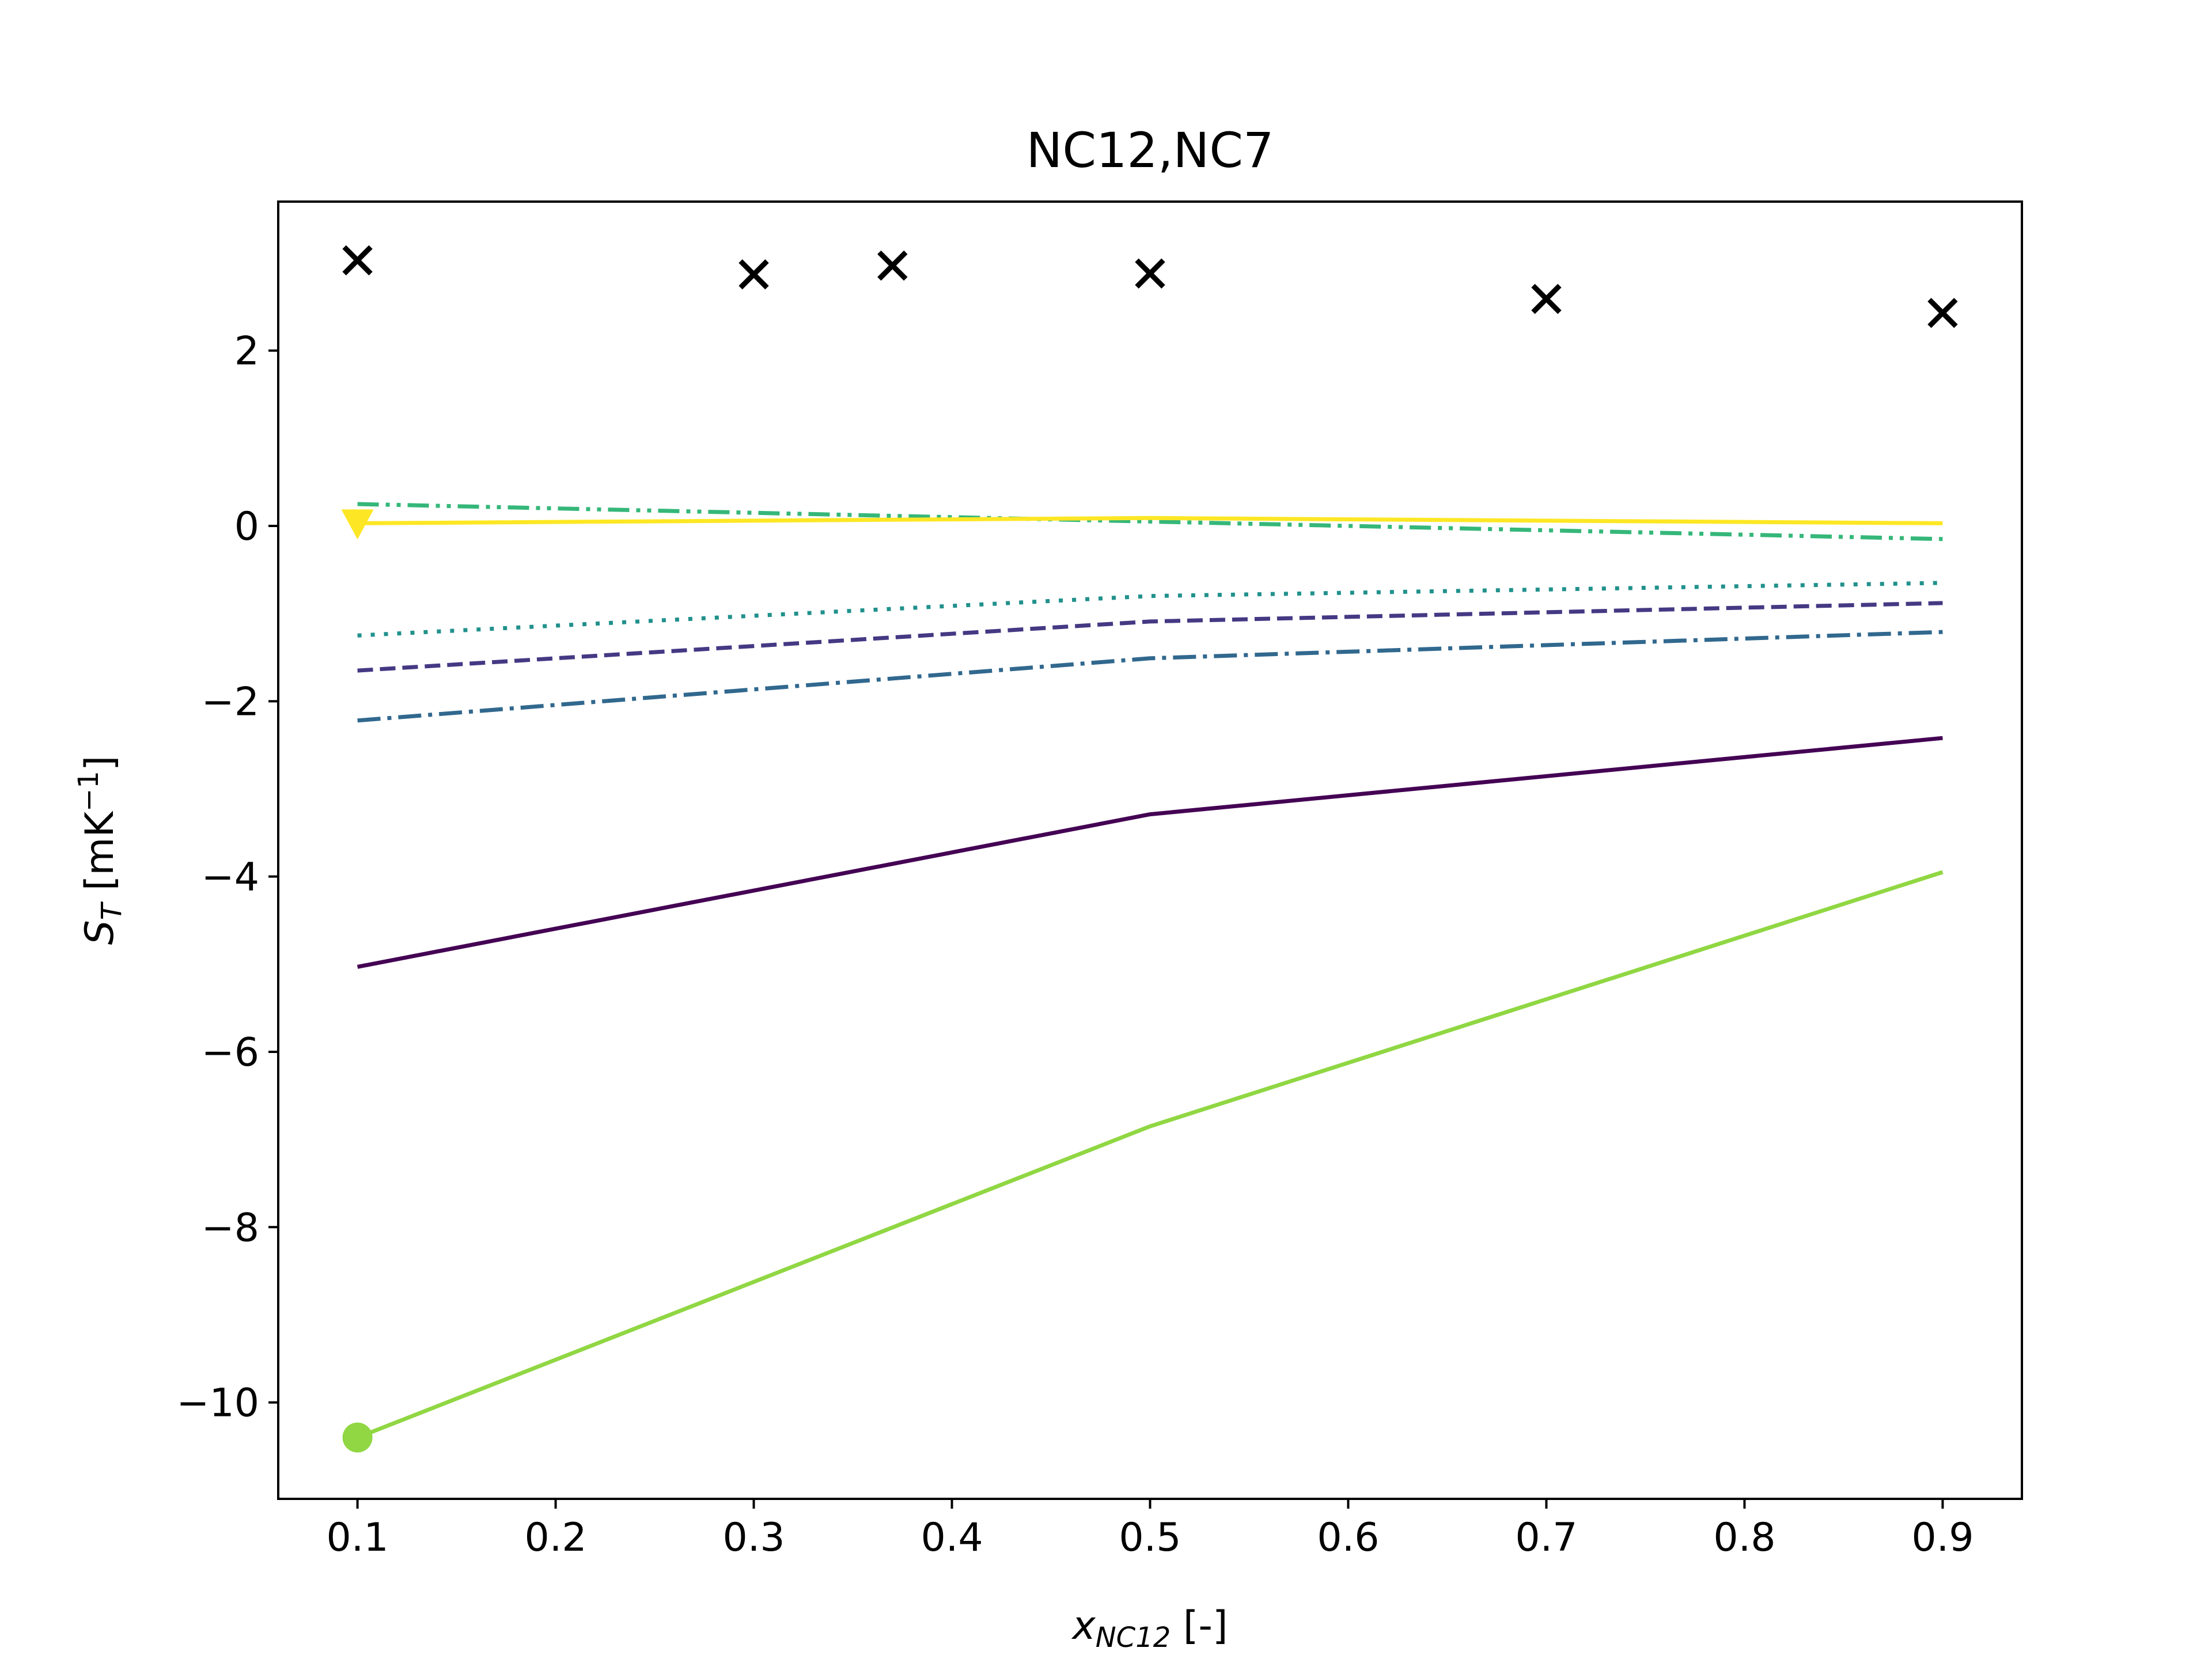 The width and height of the screenshot is (2212, 1659). Describe the element at coordinates (1744, 1537) in the screenshot. I see `x-tick-label: 0.8` at that location.